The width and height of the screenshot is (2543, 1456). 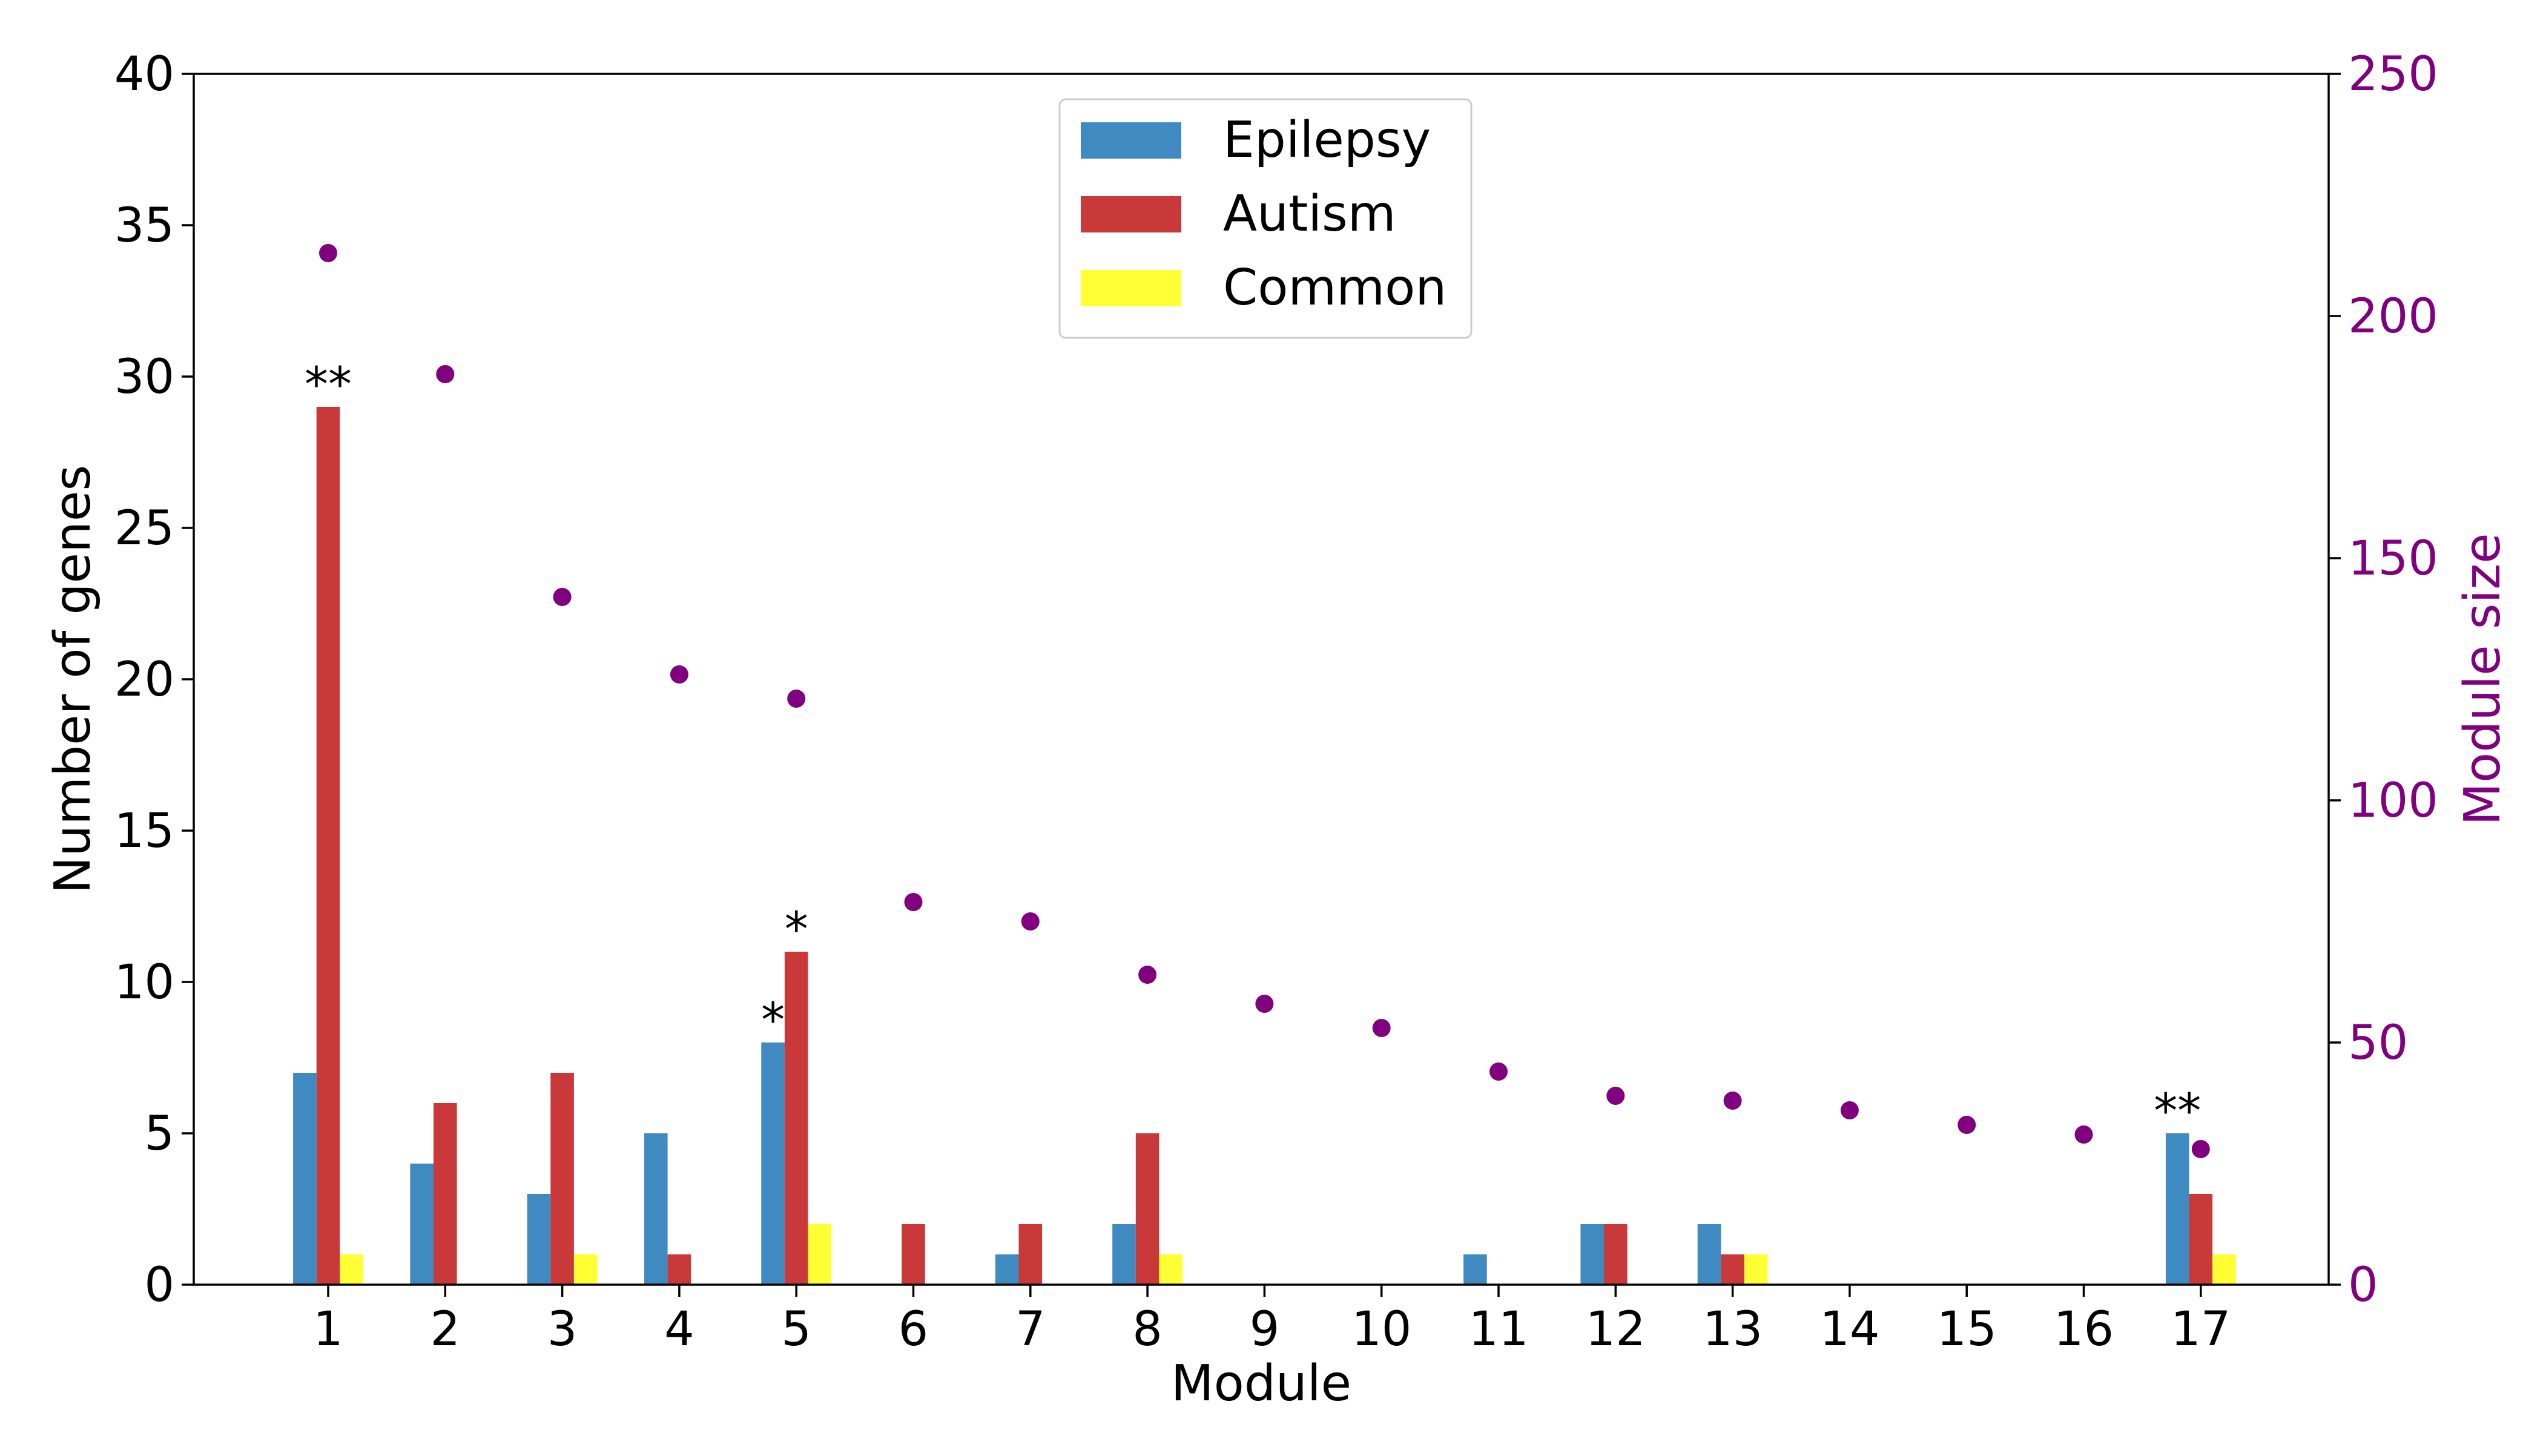 I want to click on x-tick-label-11: 11, so click(x=1498, y=1329).